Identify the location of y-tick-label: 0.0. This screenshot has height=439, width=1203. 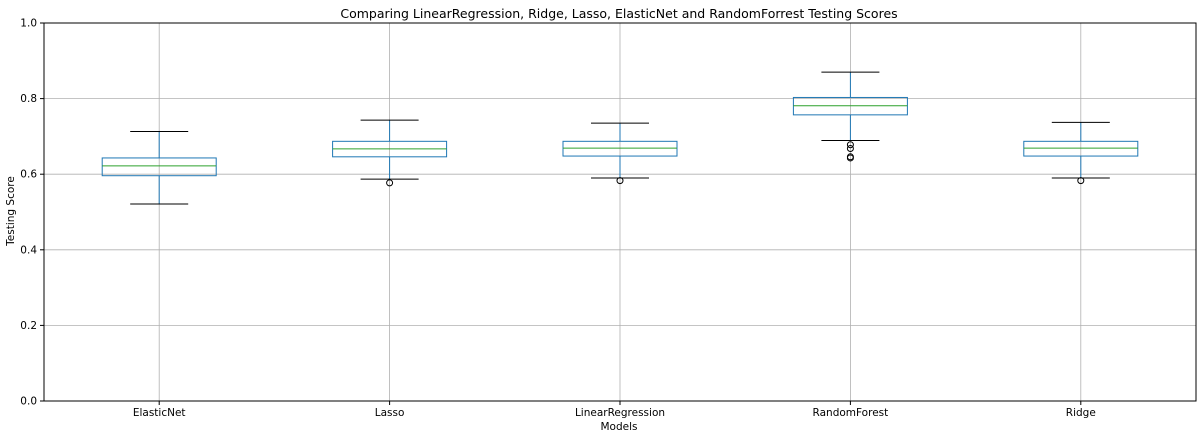
(28, 402).